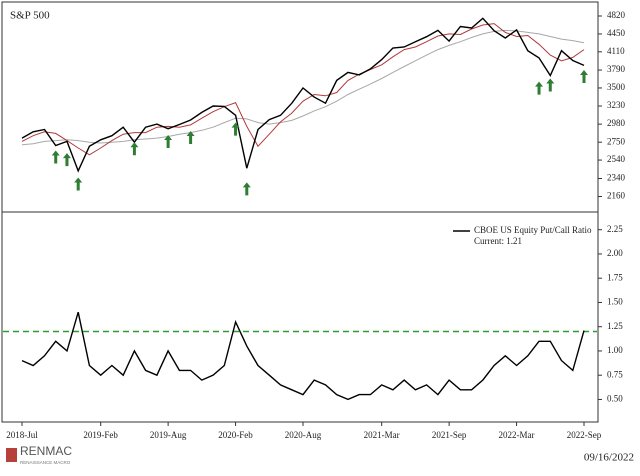 Image resolution: width=640 pixels, height=476 pixels. Describe the element at coordinates (45, 462) in the screenshot. I see `tagline: RENAISSANCE MACRO` at that location.